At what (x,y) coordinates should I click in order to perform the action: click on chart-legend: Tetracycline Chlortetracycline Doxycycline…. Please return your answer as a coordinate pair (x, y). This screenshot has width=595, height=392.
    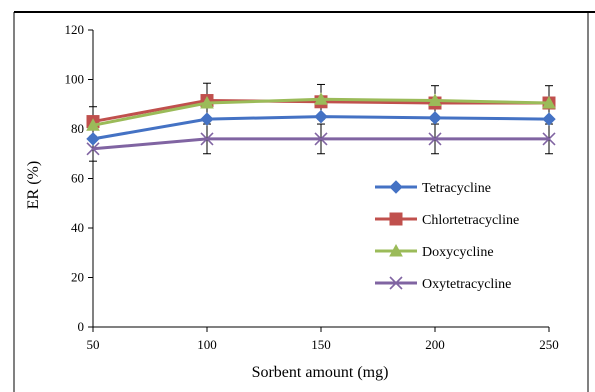
    Looking at the image, I should click on (447, 236).